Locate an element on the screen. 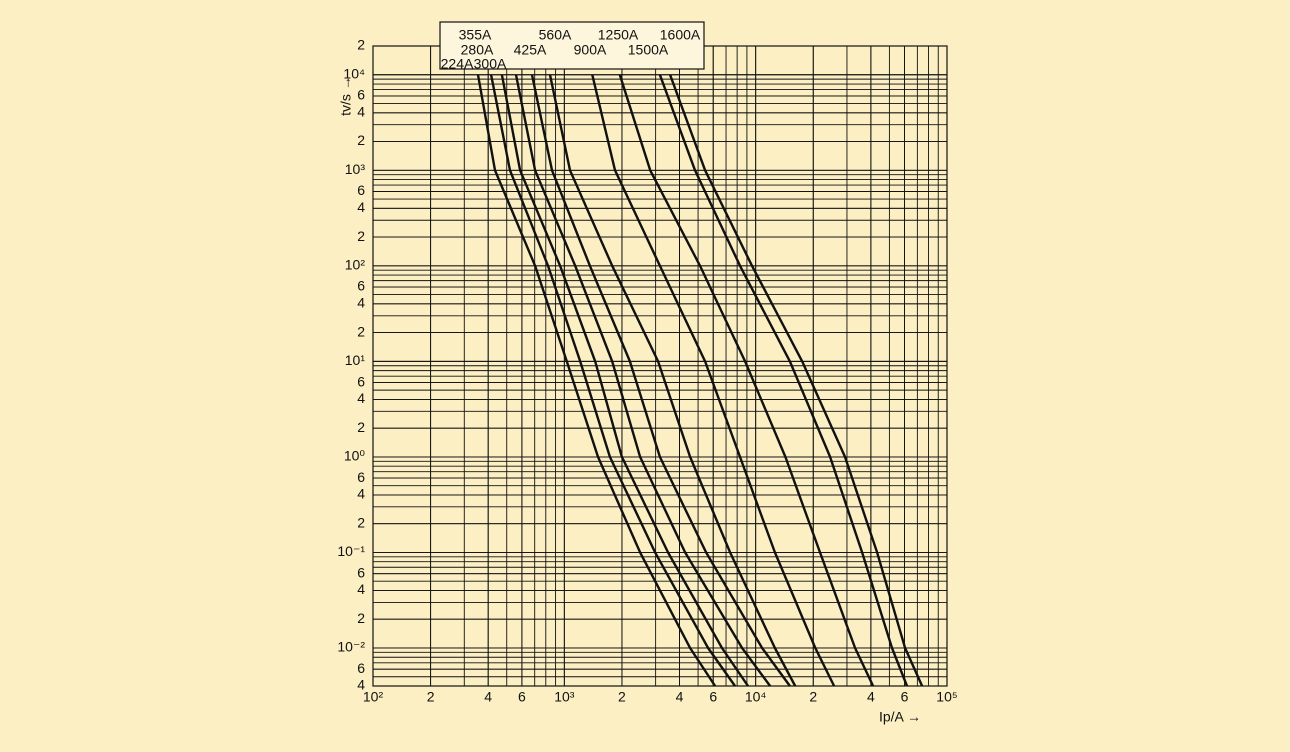 Image resolution: width=1290 pixels, height=752 pixels. y-tick-label: 10⁴ is located at coordinates (354, 73).